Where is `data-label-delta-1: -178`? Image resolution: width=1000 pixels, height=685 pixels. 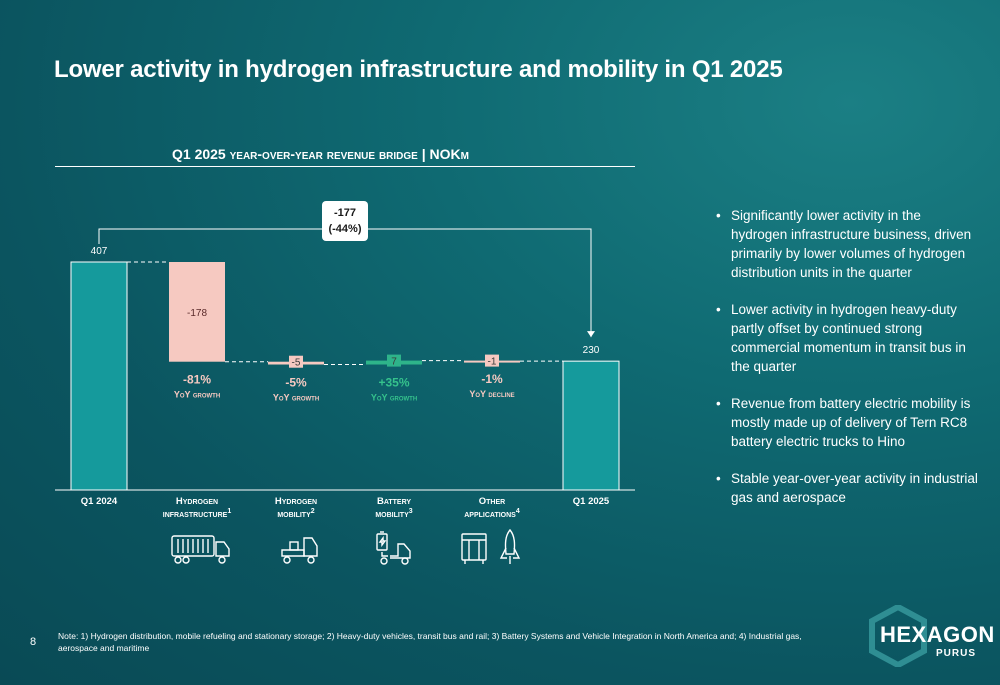
data-label-delta-1: -178 is located at coordinates (197, 313).